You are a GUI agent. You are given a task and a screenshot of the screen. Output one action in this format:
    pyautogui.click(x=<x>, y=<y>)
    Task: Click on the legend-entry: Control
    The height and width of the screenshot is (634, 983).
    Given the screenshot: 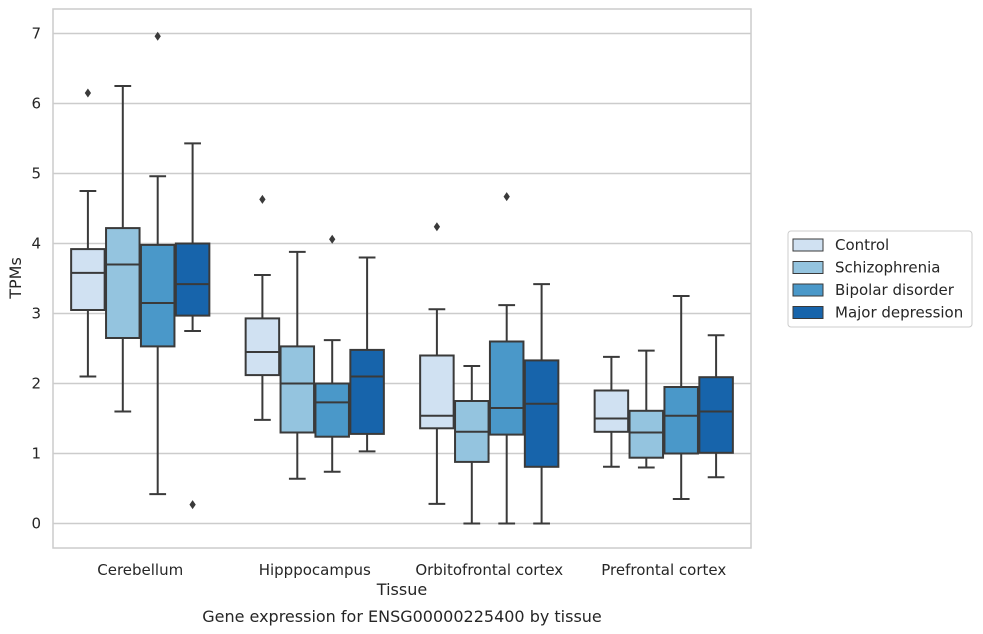 What is the action you would take?
    pyautogui.click(x=862, y=245)
    